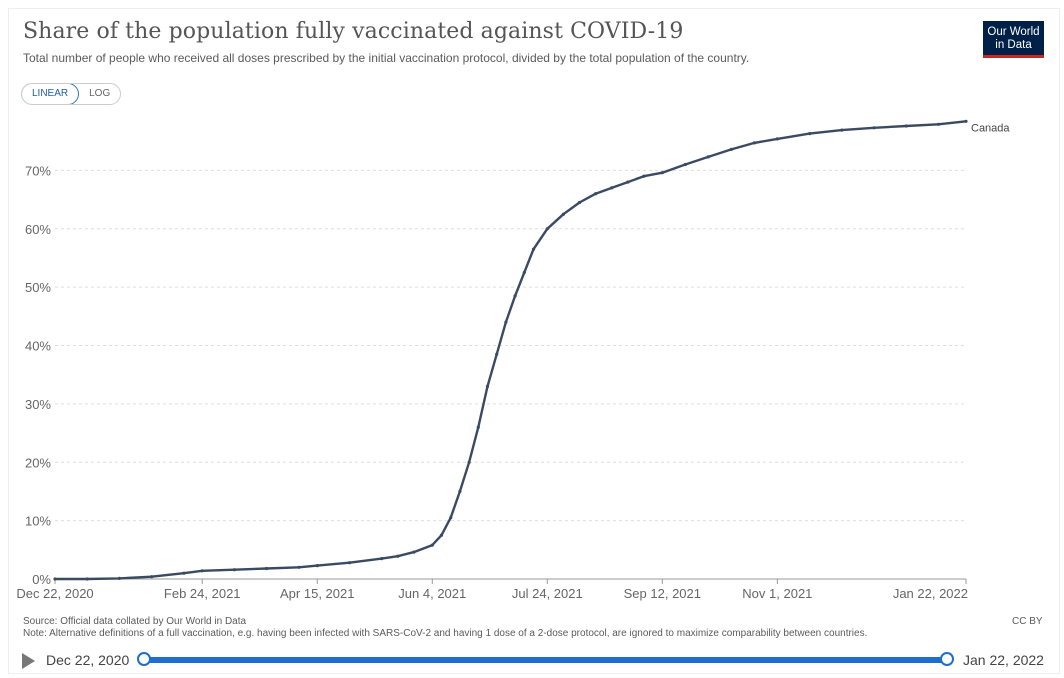  I want to click on scale-toggle: LINEAR LOG, so click(71, 94).